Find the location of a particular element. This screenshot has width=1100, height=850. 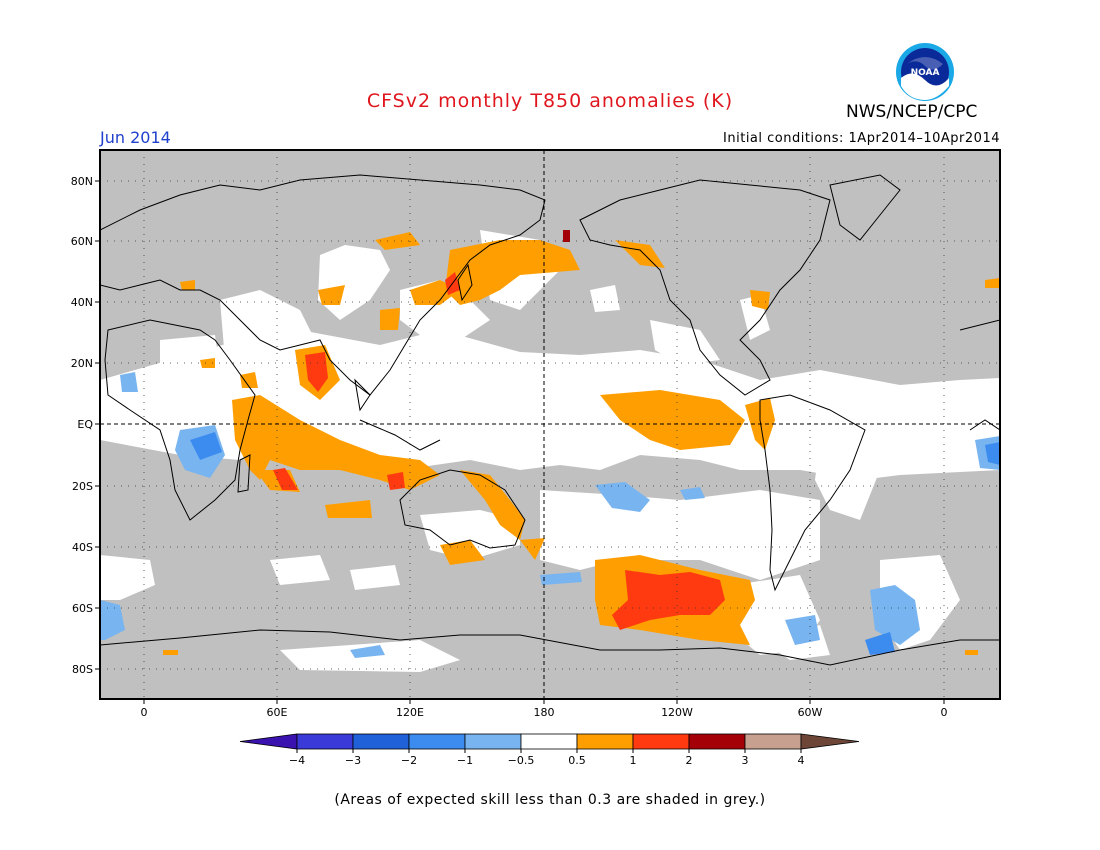

colorbar-label: 1 is located at coordinates (633, 760).